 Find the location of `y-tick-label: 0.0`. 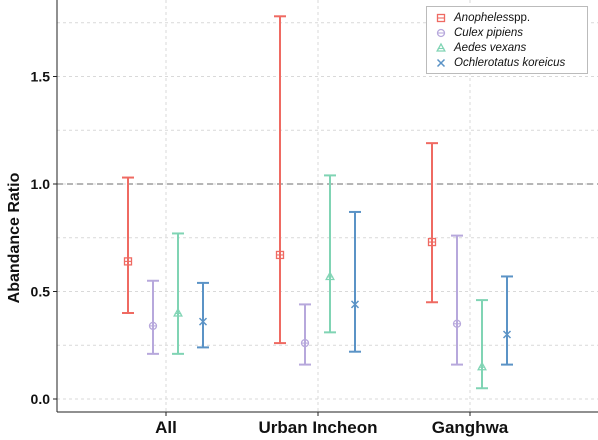

y-tick-label: 0.0 is located at coordinates (41, 399).